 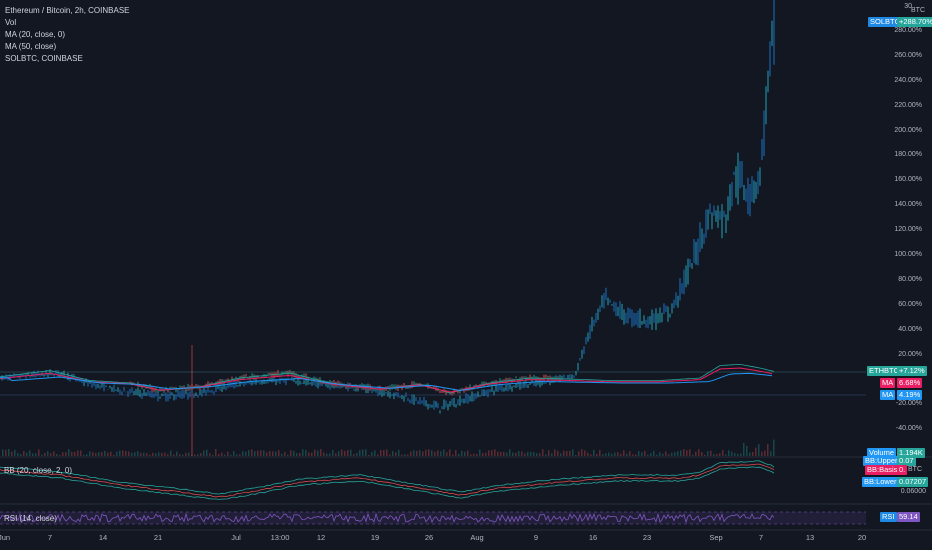 I want to click on legend-ma50: MA (50, close), so click(x=31, y=46).